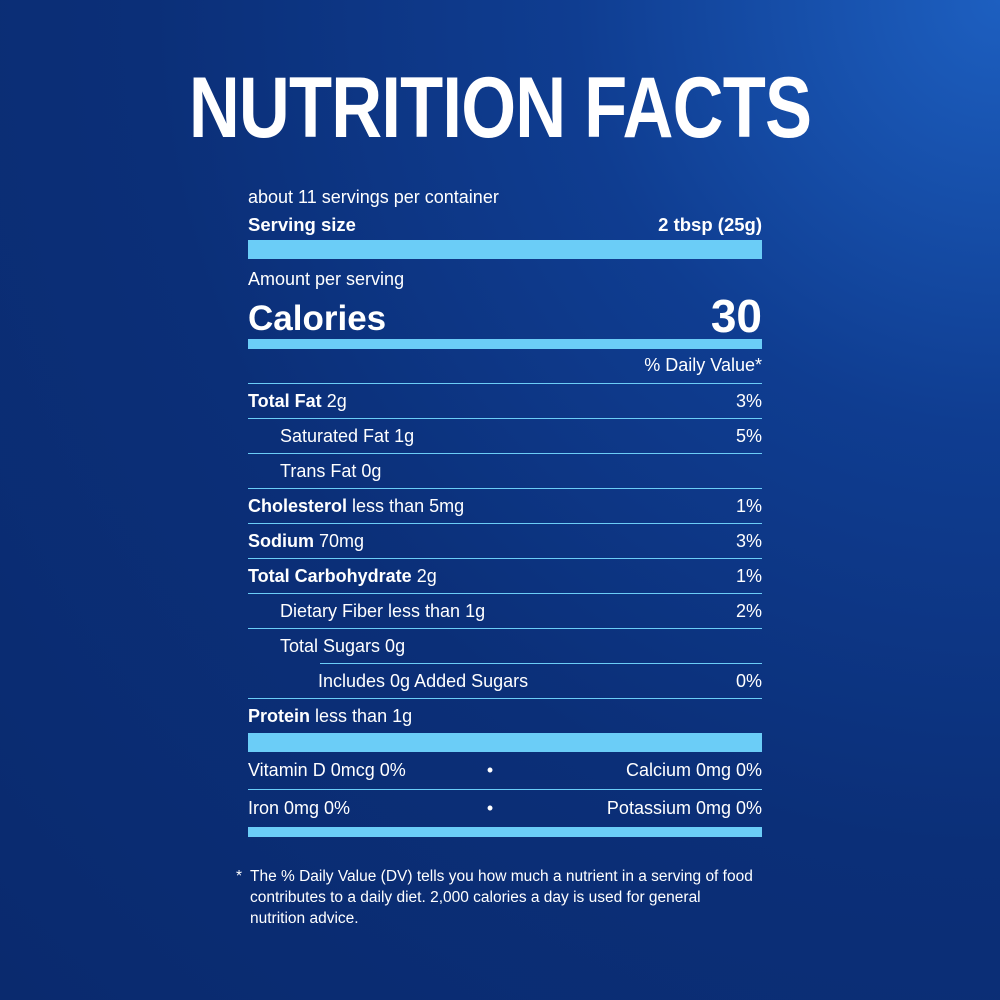 The height and width of the screenshot is (1000, 1000). Describe the element at coordinates (364, 715) in the screenshot. I see `nutrient-amount: less than 1g` at that location.